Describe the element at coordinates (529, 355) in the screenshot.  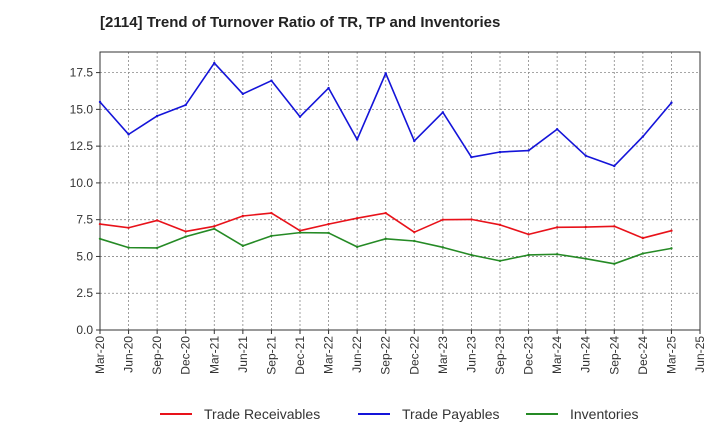
I see `x-tick-label: Dec-23` at that location.